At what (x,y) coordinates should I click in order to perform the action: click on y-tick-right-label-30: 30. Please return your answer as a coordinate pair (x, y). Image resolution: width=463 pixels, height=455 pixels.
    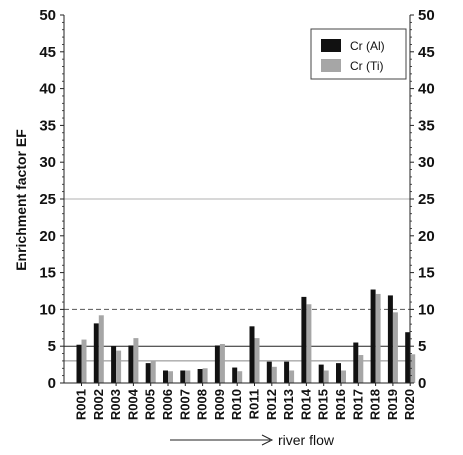
    Looking at the image, I should click on (426, 162).